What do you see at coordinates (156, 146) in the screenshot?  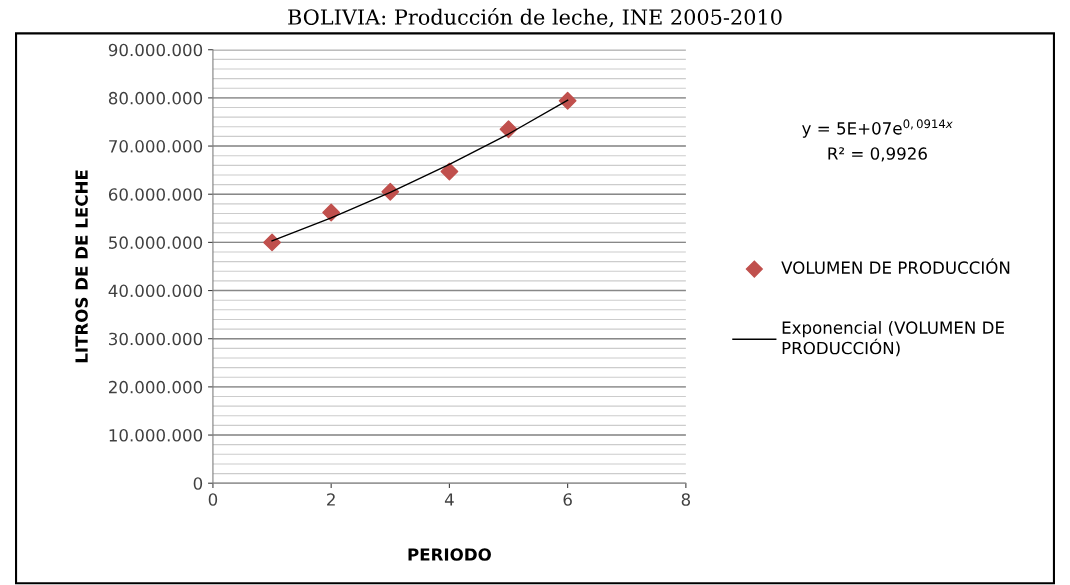 I see `y-tick-label: 70.000.000` at bounding box center [156, 146].